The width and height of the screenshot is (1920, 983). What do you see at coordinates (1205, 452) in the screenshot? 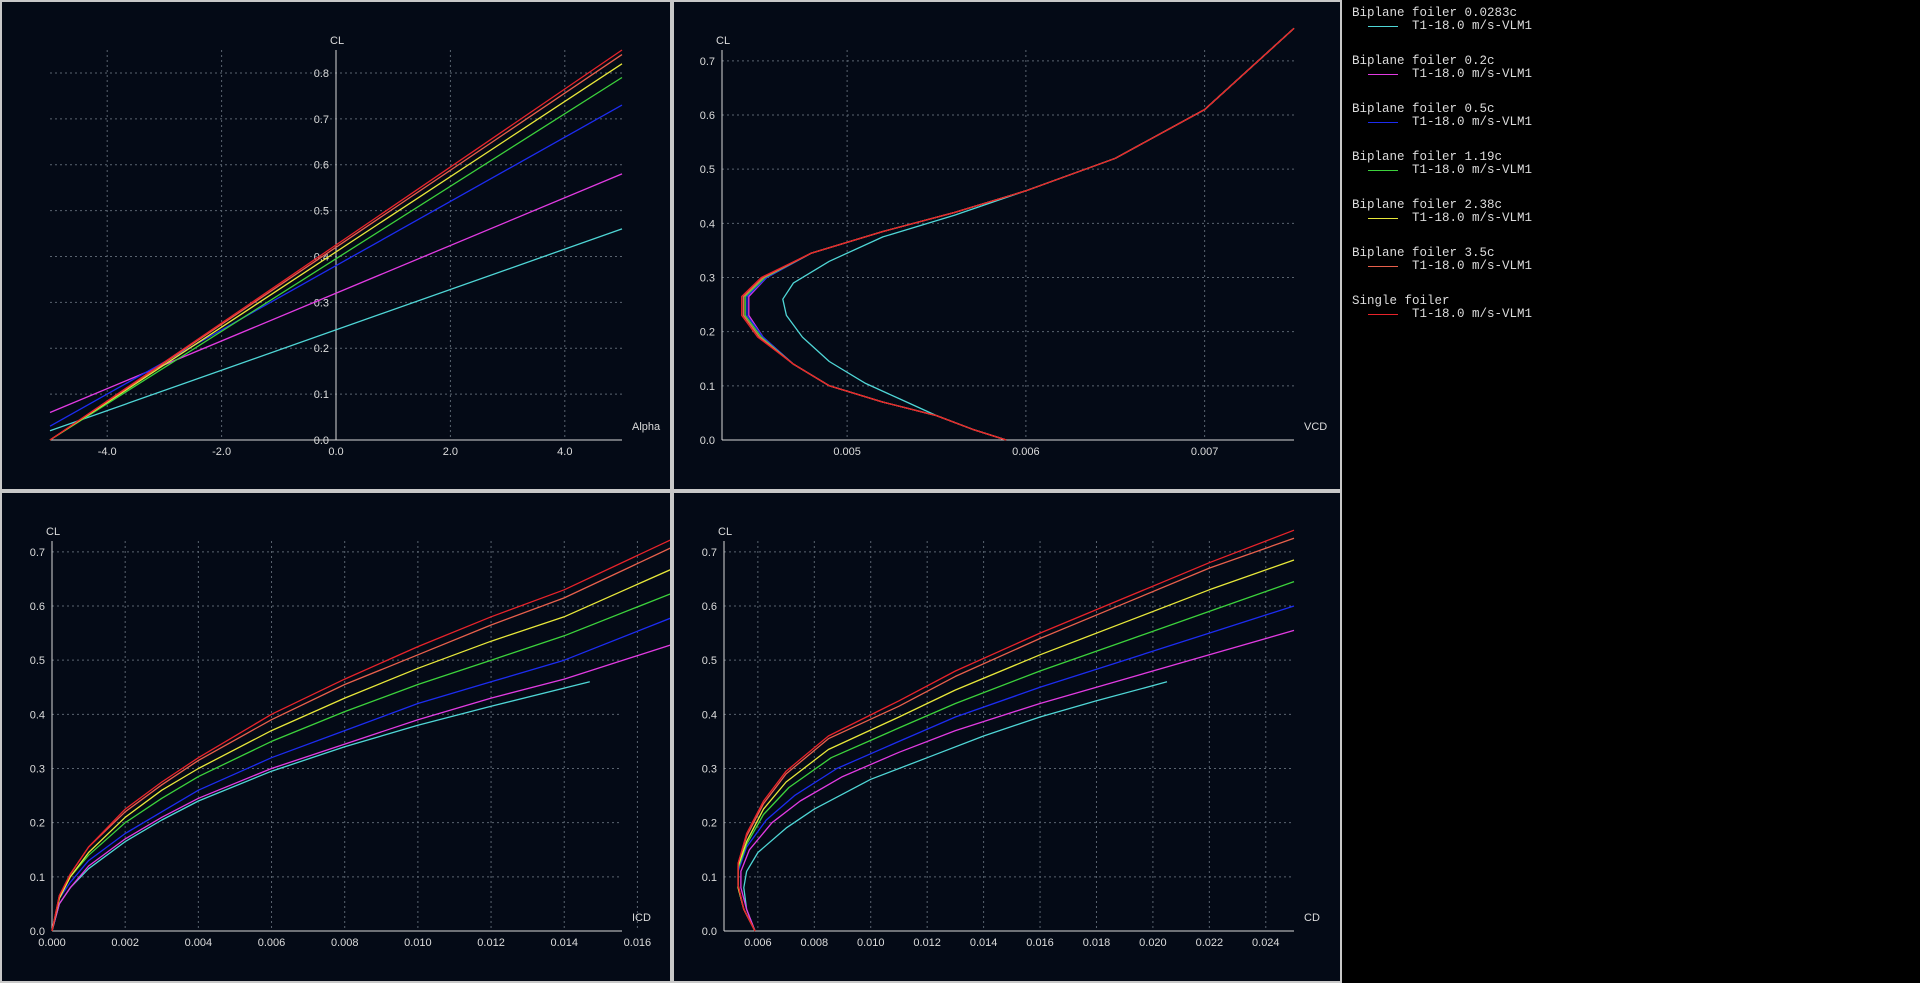
I see `x-tick-label: 0.007` at bounding box center [1205, 452].